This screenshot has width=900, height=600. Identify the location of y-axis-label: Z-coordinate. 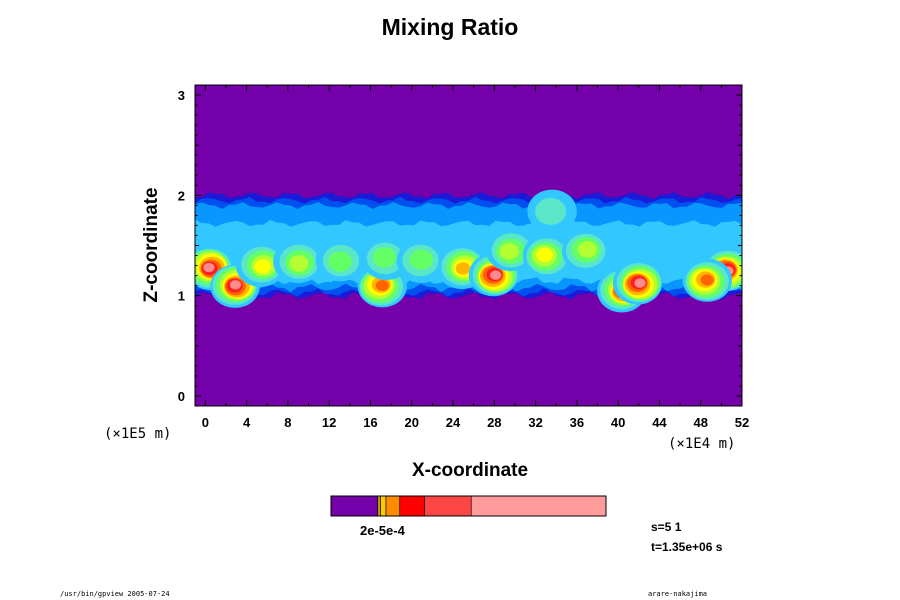
(151, 245).